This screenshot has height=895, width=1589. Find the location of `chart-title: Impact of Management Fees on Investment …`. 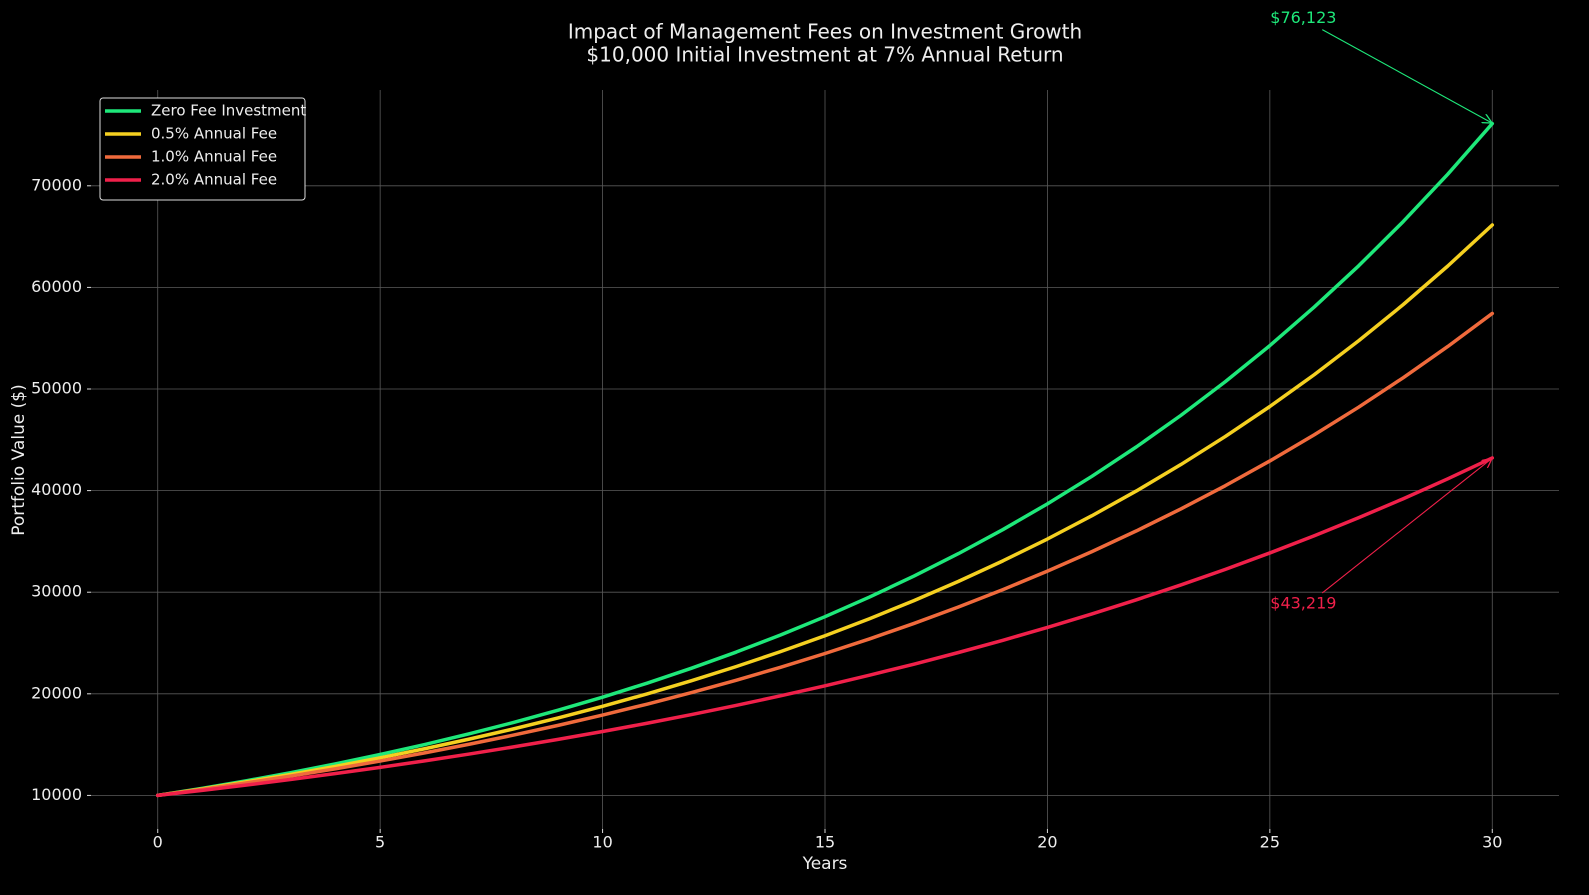

chart-title: Impact of Management Fees on Investment … is located at coordinates (825, 32).